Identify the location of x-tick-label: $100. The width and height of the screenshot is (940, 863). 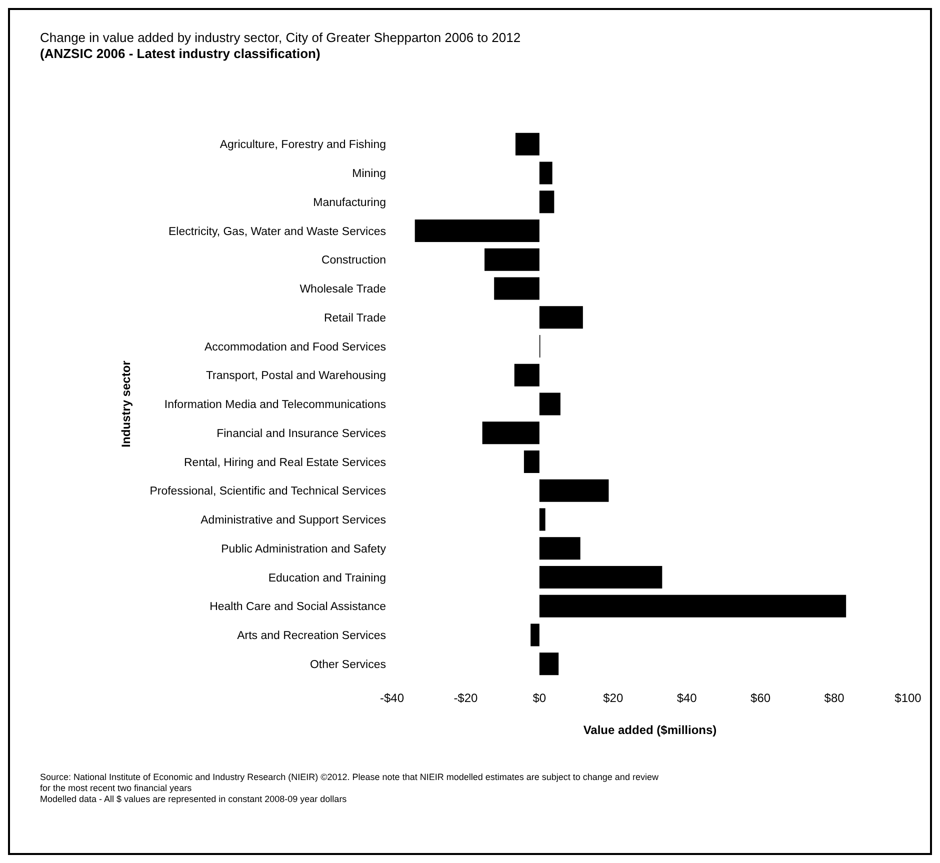
(908, 698).